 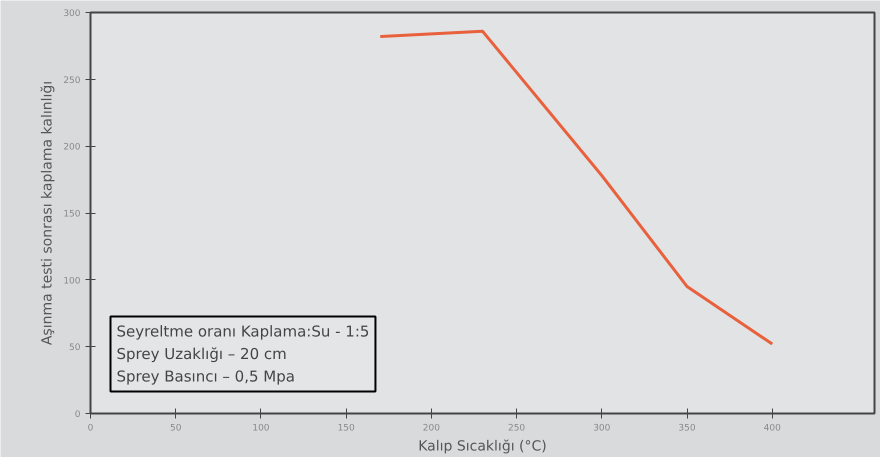 What do you see at coordinates (72, 81) in the screenshot?
I see `y-tick-label: 250` at bounding box center [72, 81].